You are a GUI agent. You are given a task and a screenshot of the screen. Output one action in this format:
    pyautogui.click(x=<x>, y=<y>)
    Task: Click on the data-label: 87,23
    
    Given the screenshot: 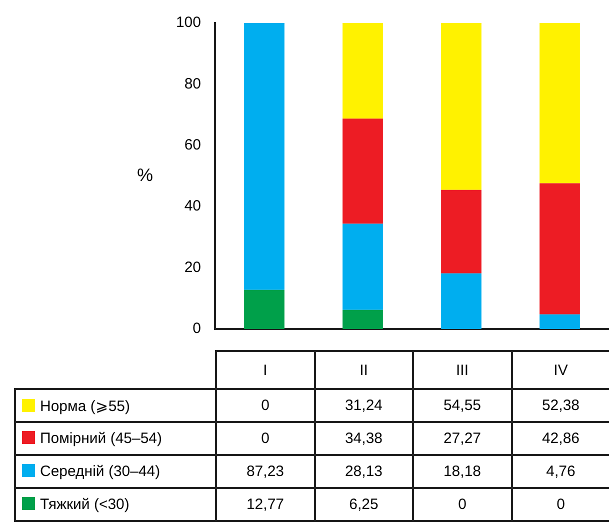 What is the action you would take?
    pyautogui.click(x=265, y=471)
    